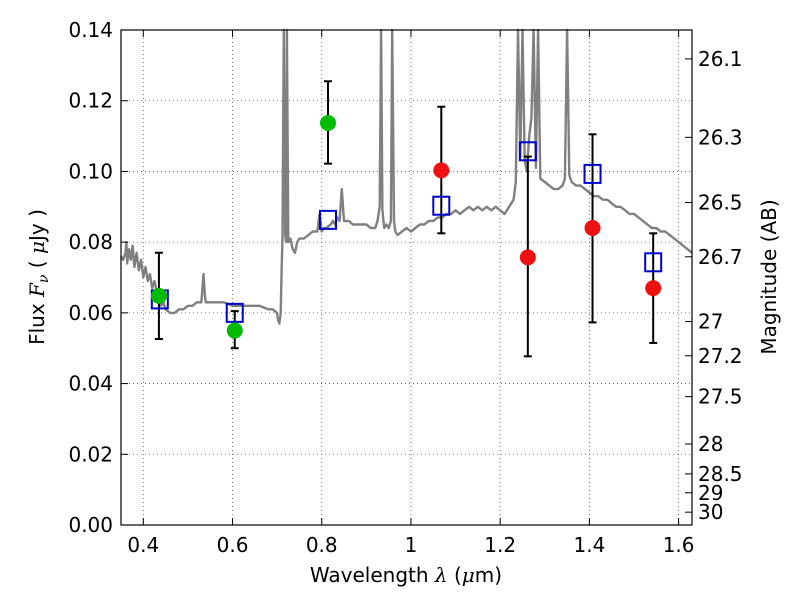 Image resolution: width=800 pixels, height=600 pixels. Describe the element at coordinates (720, 397) in the screenshot. I see `right-tick-label: 27.5` at that location.